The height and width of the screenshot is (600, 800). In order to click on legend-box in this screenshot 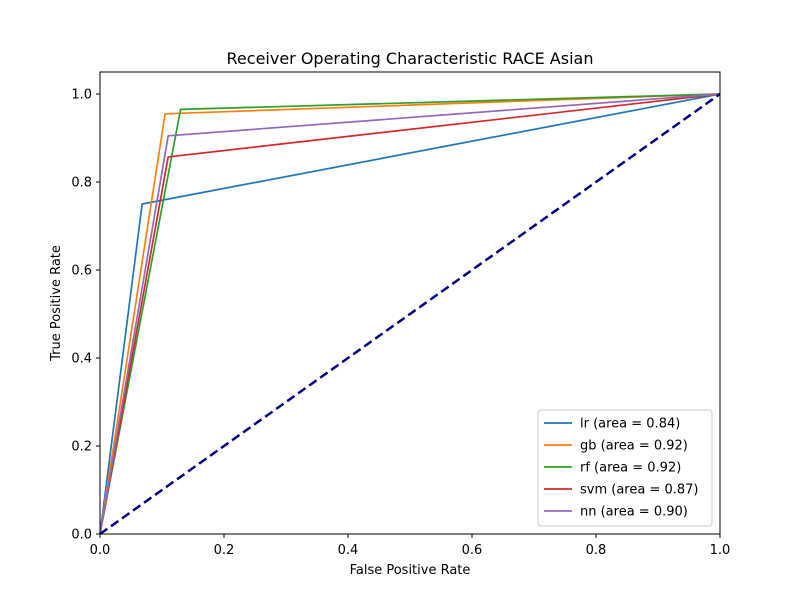, I will do `click(625, 468)`.